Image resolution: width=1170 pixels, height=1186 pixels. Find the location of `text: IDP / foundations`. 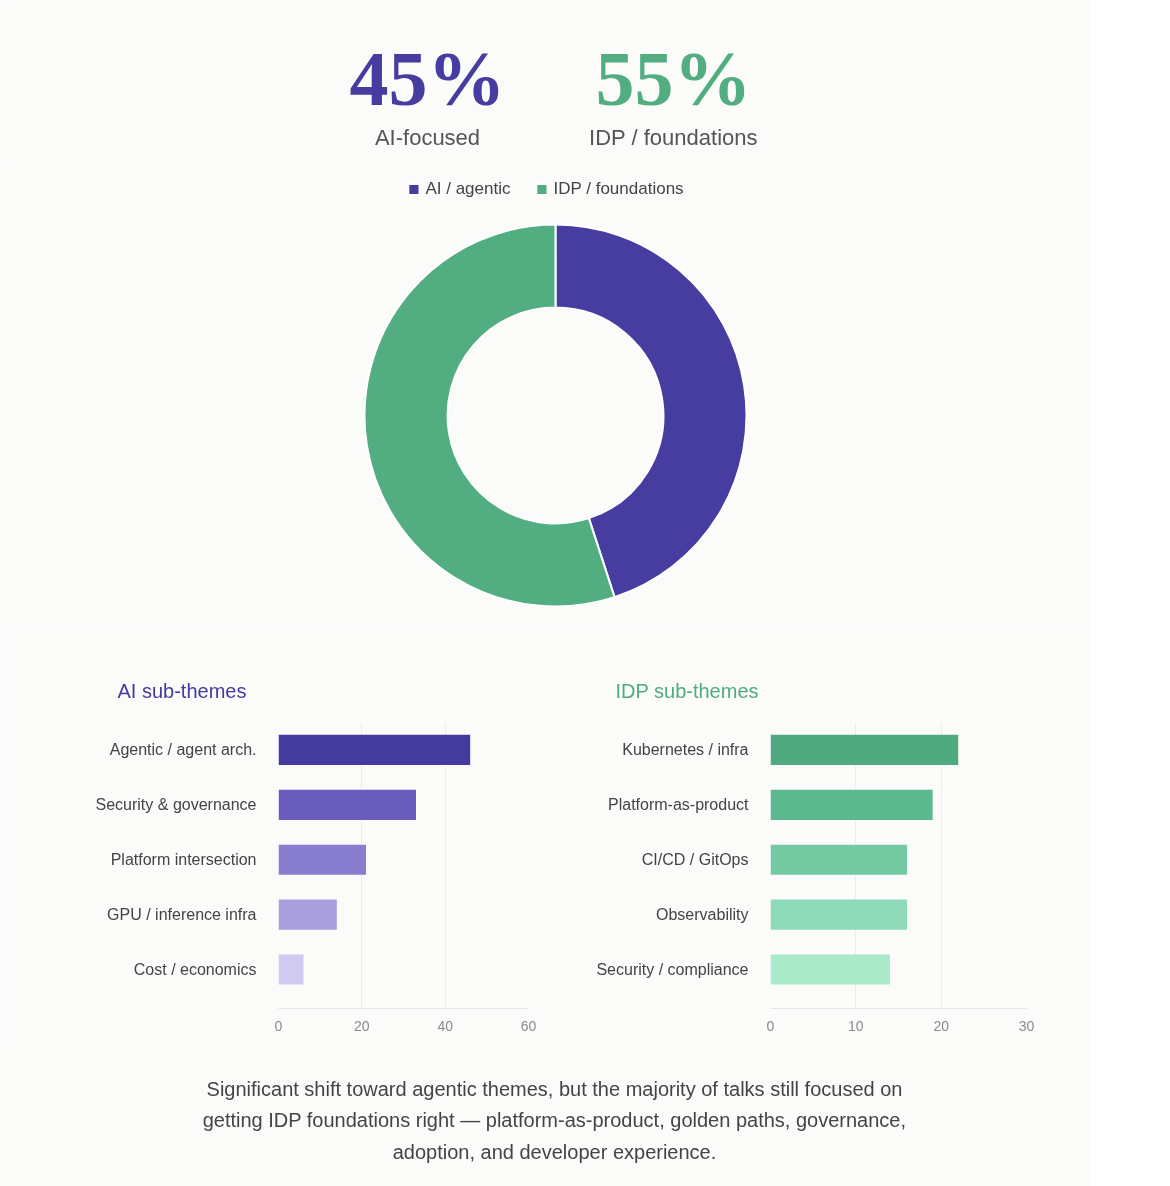

text: IDP / foundations is located at coordinates (673, 137).